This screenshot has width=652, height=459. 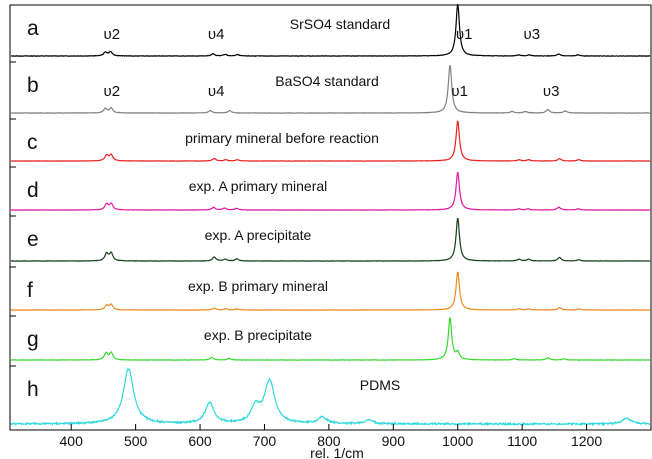 What do you see at coordinates (33, 28) in the screenshot?
I see `panel-letter-a: a` at bounding box center [33, 28].